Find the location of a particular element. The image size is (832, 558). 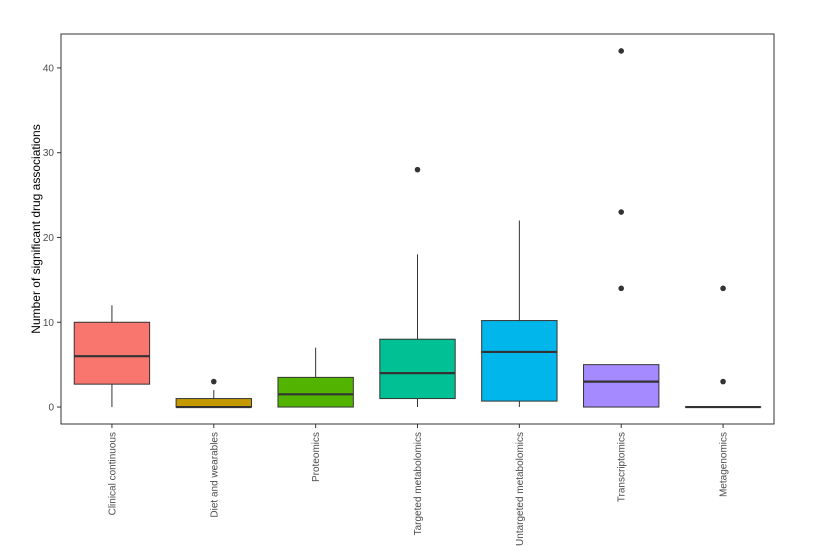

x-tick-label: Transcriptomics is located at coordinates (622, 467).